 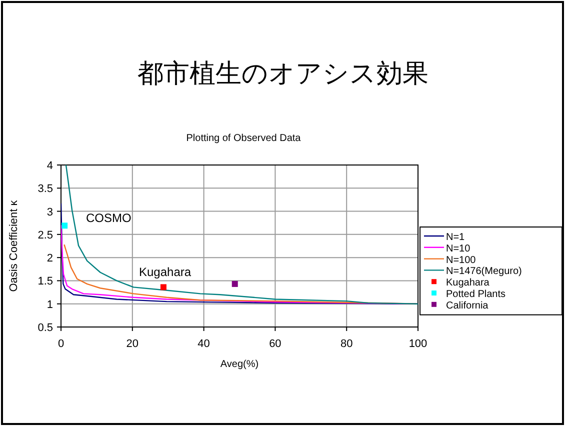 What do you see at coordinates (461, 260) in the screenshot?
I see `legend-label: N=100` at bounding box center [461, 260].